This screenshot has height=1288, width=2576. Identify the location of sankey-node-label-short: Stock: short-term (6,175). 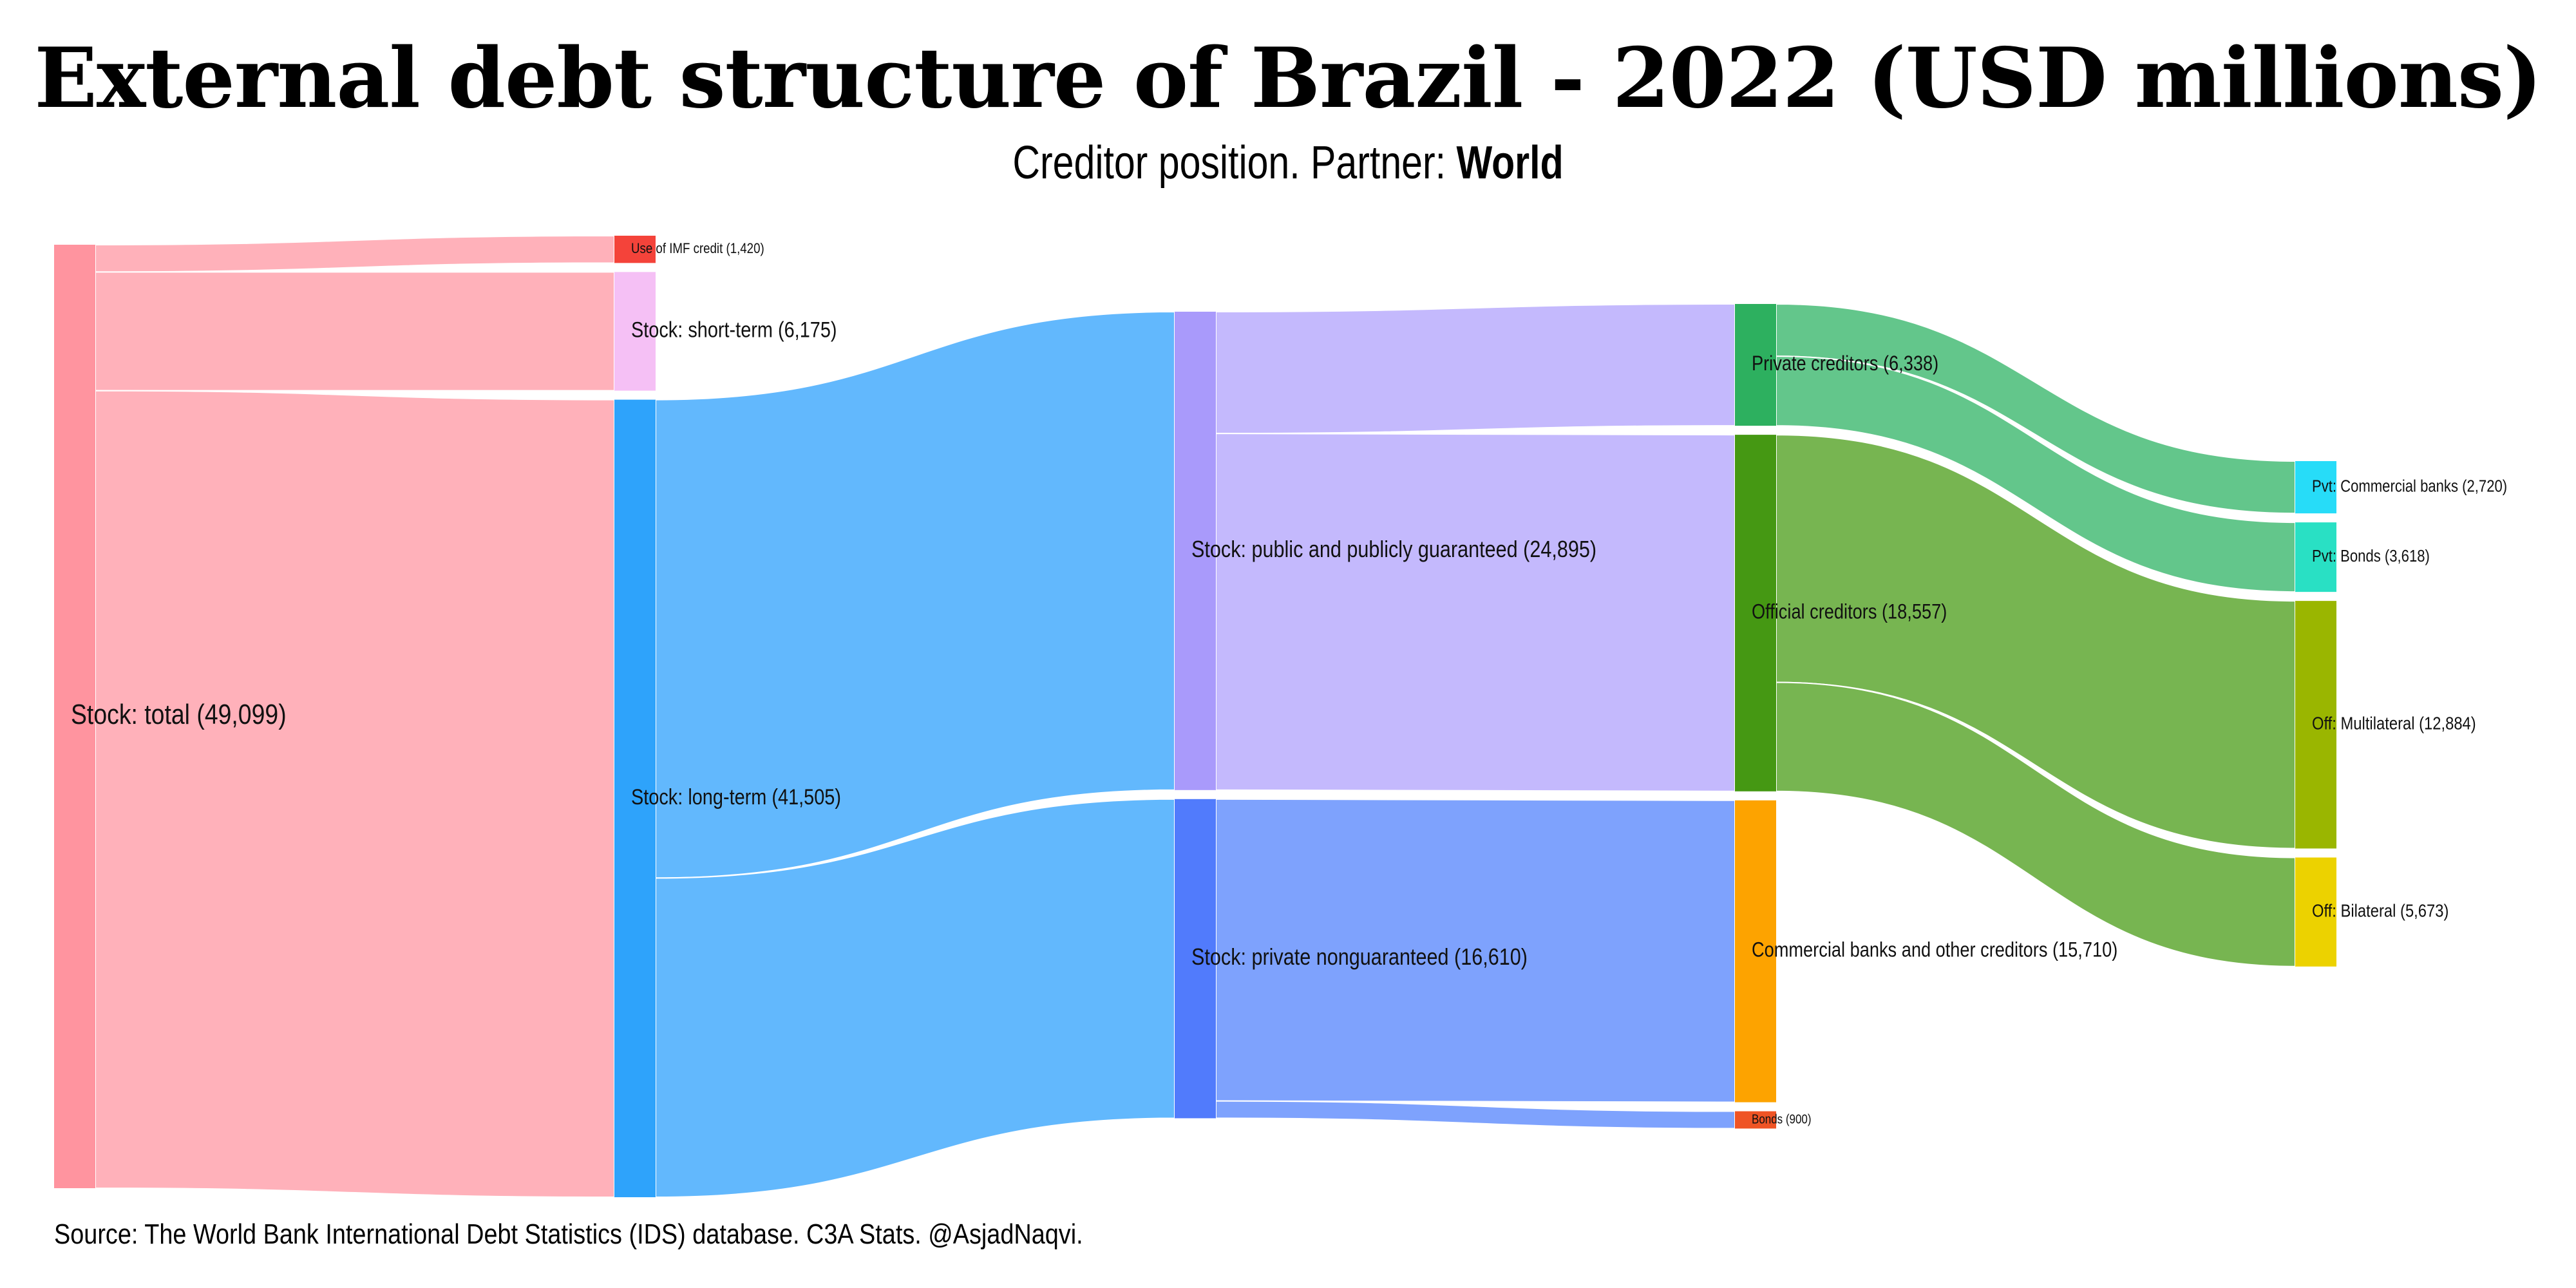
(734, 329).